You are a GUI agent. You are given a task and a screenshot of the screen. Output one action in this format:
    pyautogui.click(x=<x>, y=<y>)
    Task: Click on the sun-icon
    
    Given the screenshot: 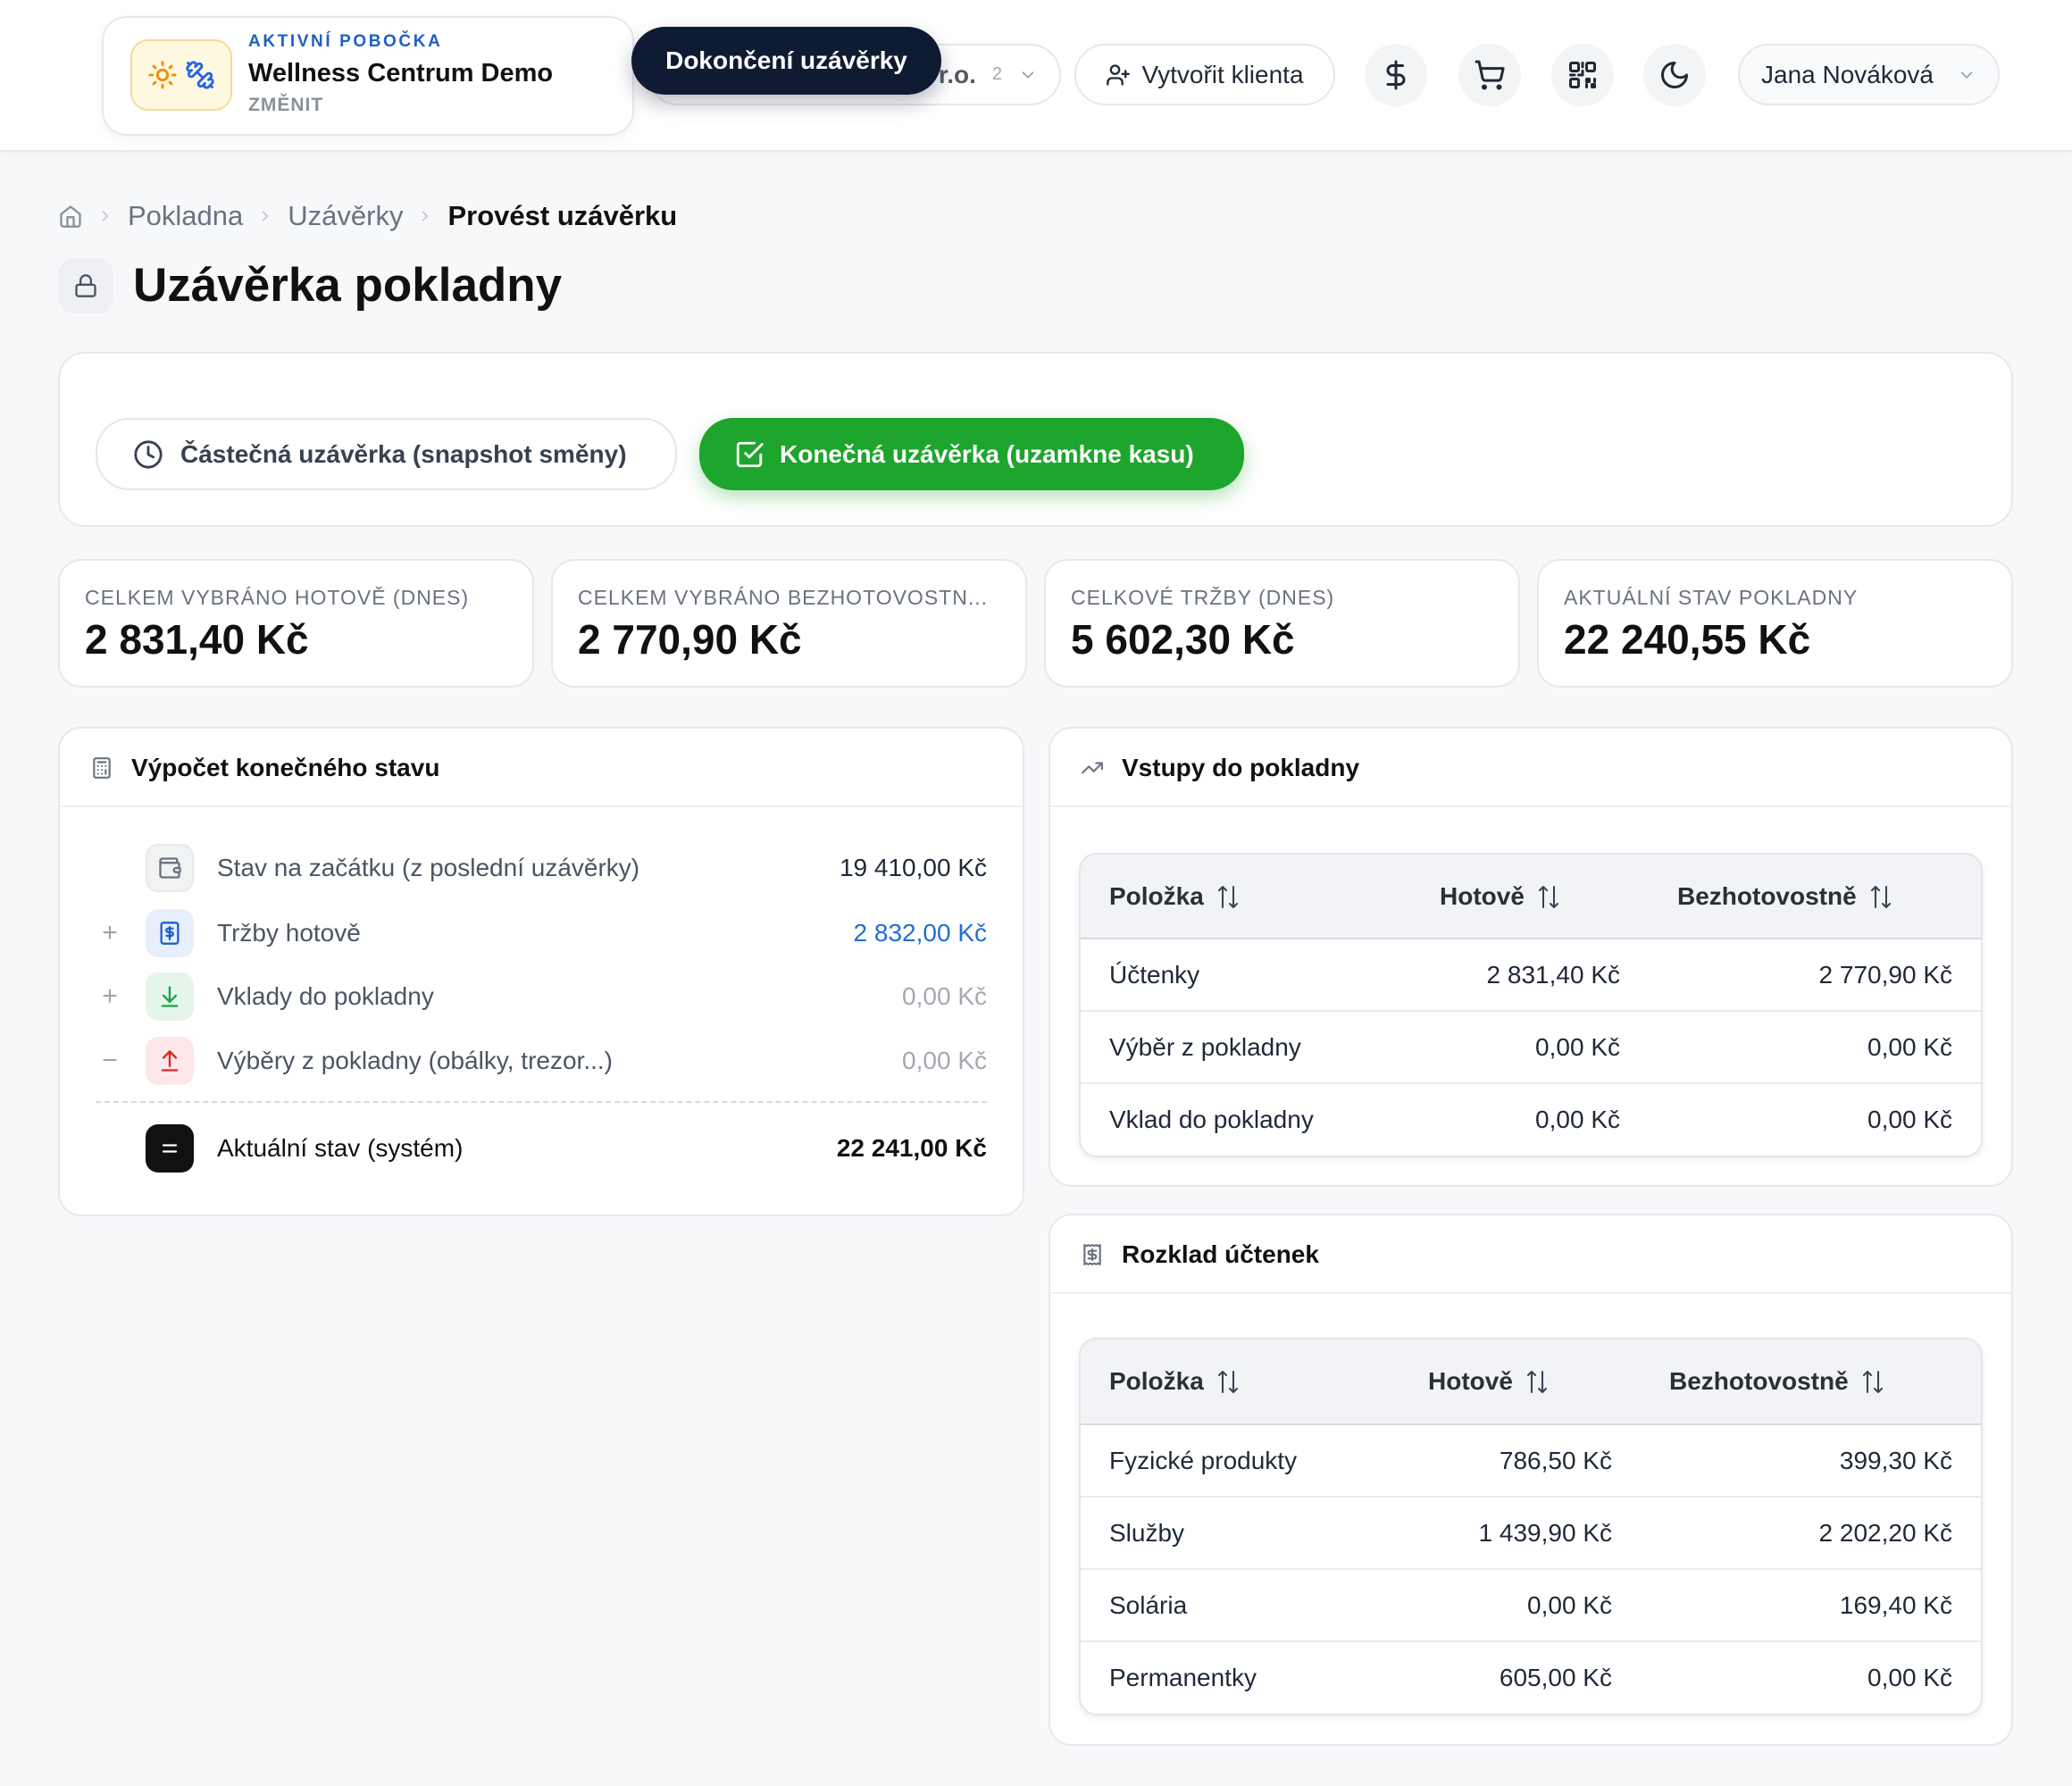 What is the action you would take?
    pyautogui.click(x=162, y=75)
    